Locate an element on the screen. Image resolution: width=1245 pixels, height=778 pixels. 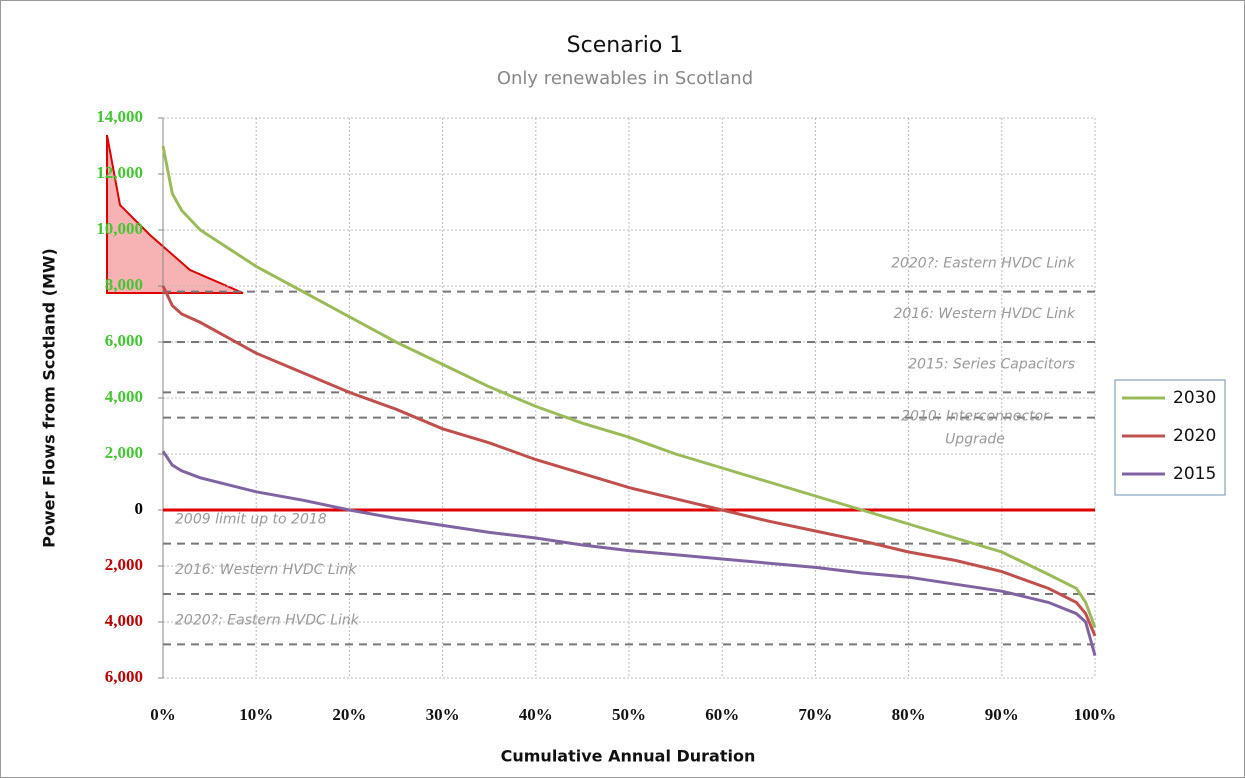
legend-label: 2030 is located at coordinates (1194, 398).